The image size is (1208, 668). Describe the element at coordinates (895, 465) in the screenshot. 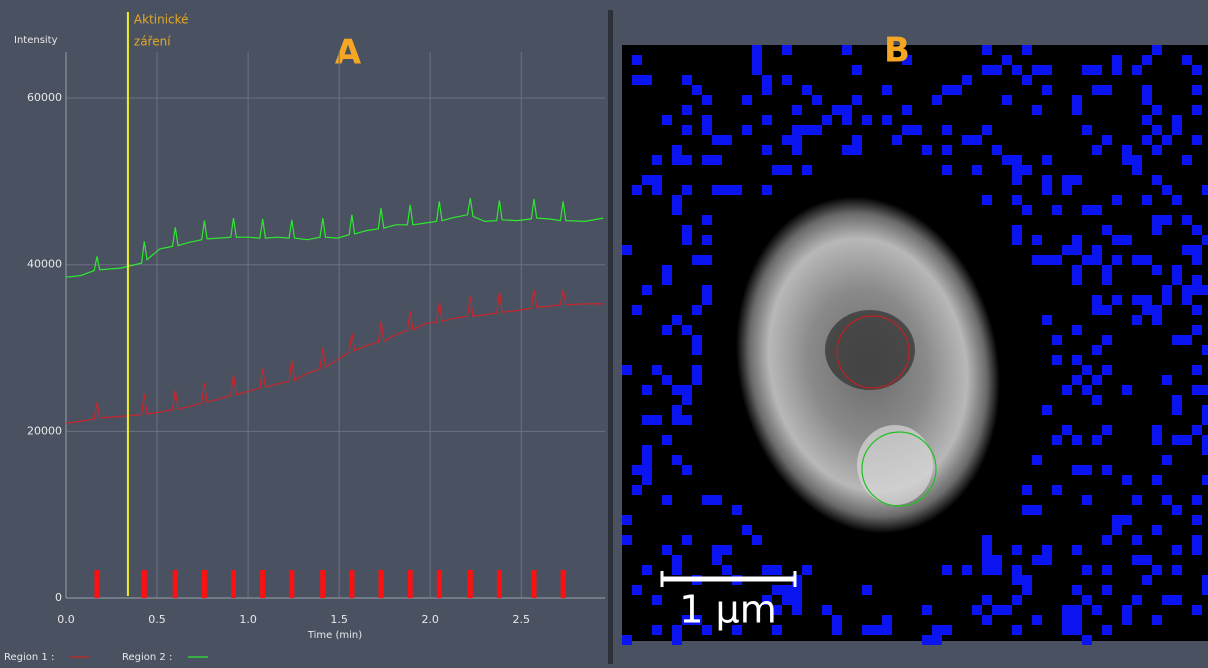

I see `bright-region` at that location.